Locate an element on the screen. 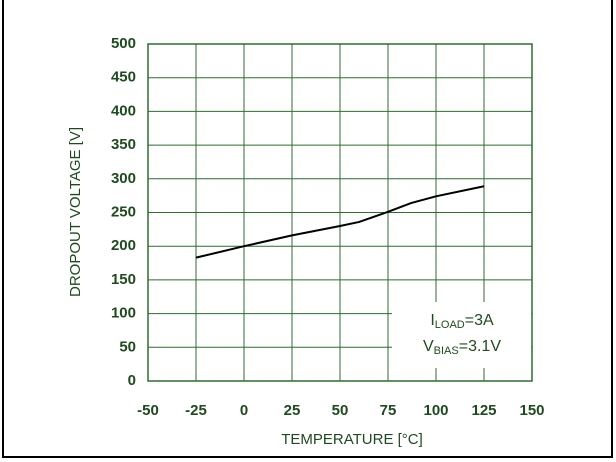 Image resolution: width=616 pixels, height=462 pixels. x-axis-label: TEMPERATURE [°C] is located at coordinates (352, 439).